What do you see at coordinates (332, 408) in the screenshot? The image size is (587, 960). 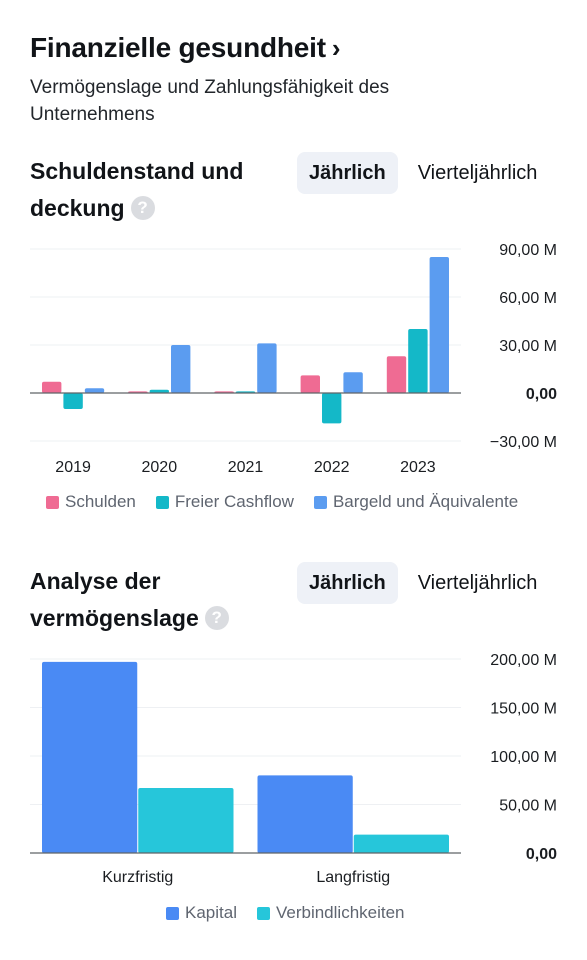 I see `bar-freier-cashflow-2022` at bounding box center [332, 408].